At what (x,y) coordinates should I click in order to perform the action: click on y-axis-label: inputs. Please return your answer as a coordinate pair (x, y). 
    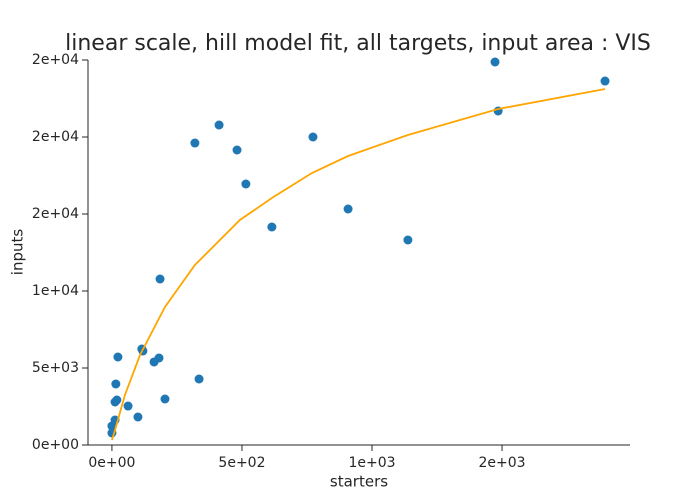
    Looking at the image, I should click on (18, 252).